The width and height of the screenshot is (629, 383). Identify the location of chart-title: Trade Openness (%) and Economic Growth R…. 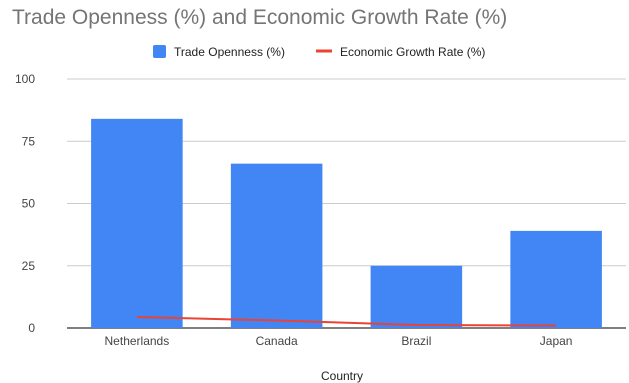
(260, 17).